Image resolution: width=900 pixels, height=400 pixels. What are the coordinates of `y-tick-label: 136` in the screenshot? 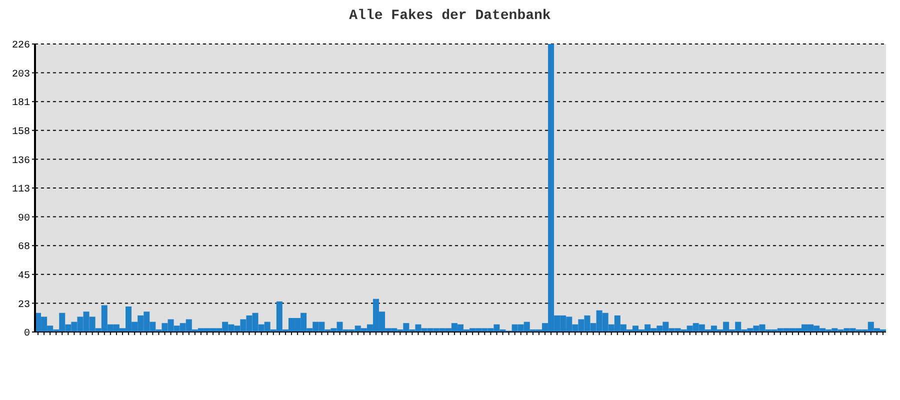 It's located at (21, 161).